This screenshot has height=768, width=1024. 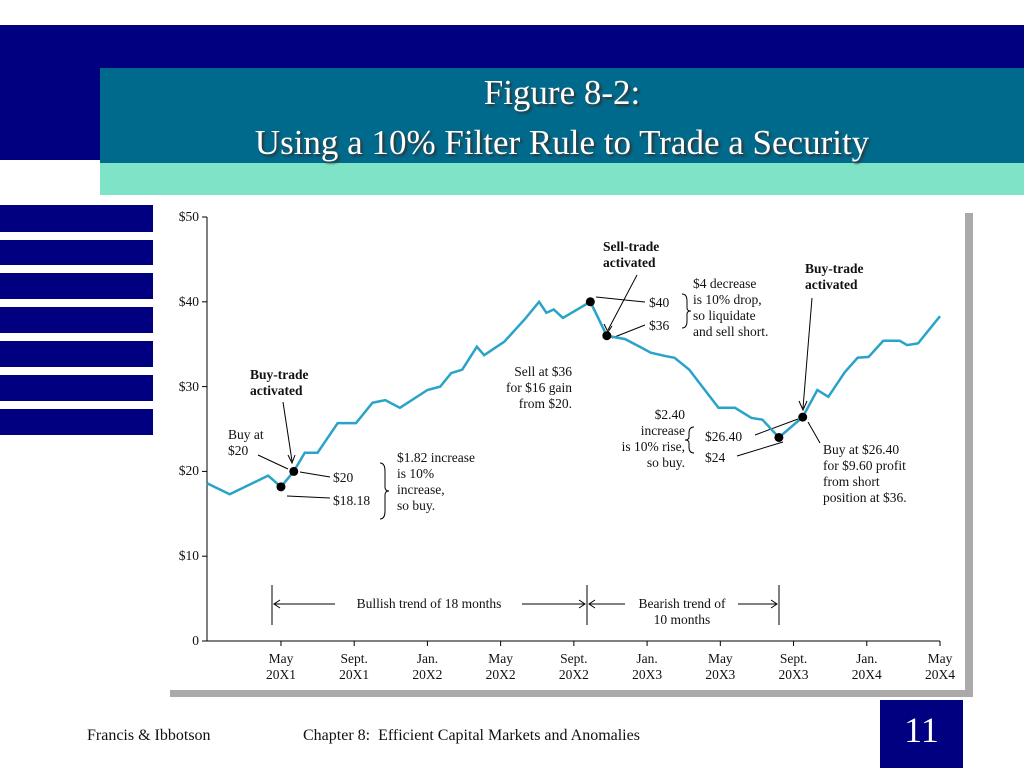 What do you see at coordinates (562, 179) in the screenshot?
I see `strip` at bounding box center [562, 179].